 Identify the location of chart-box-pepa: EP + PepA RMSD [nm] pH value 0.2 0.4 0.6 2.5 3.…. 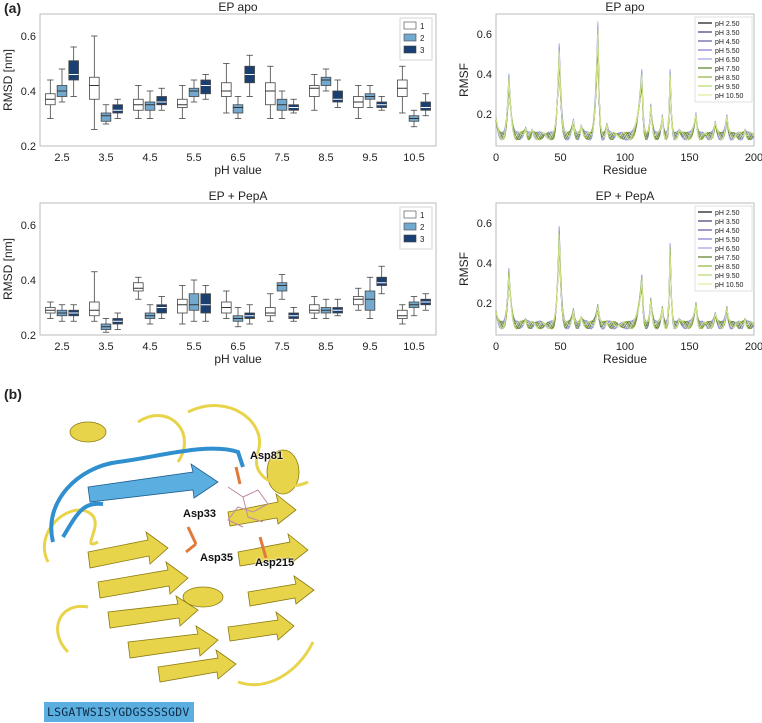
(219, 277).